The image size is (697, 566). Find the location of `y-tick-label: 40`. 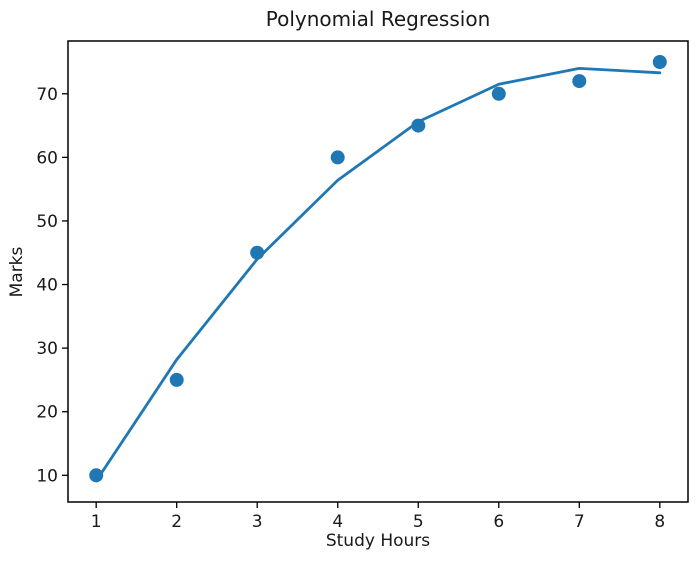

y-tick-label: 40 is located at coordinates (47, 286).